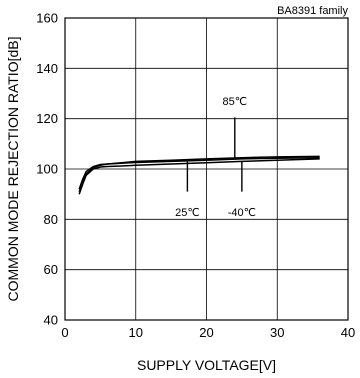  What do you see at coordinates (47, 118) in the screenshot?
I see `y-tick-label: 120` at bounding box center [47, 118].